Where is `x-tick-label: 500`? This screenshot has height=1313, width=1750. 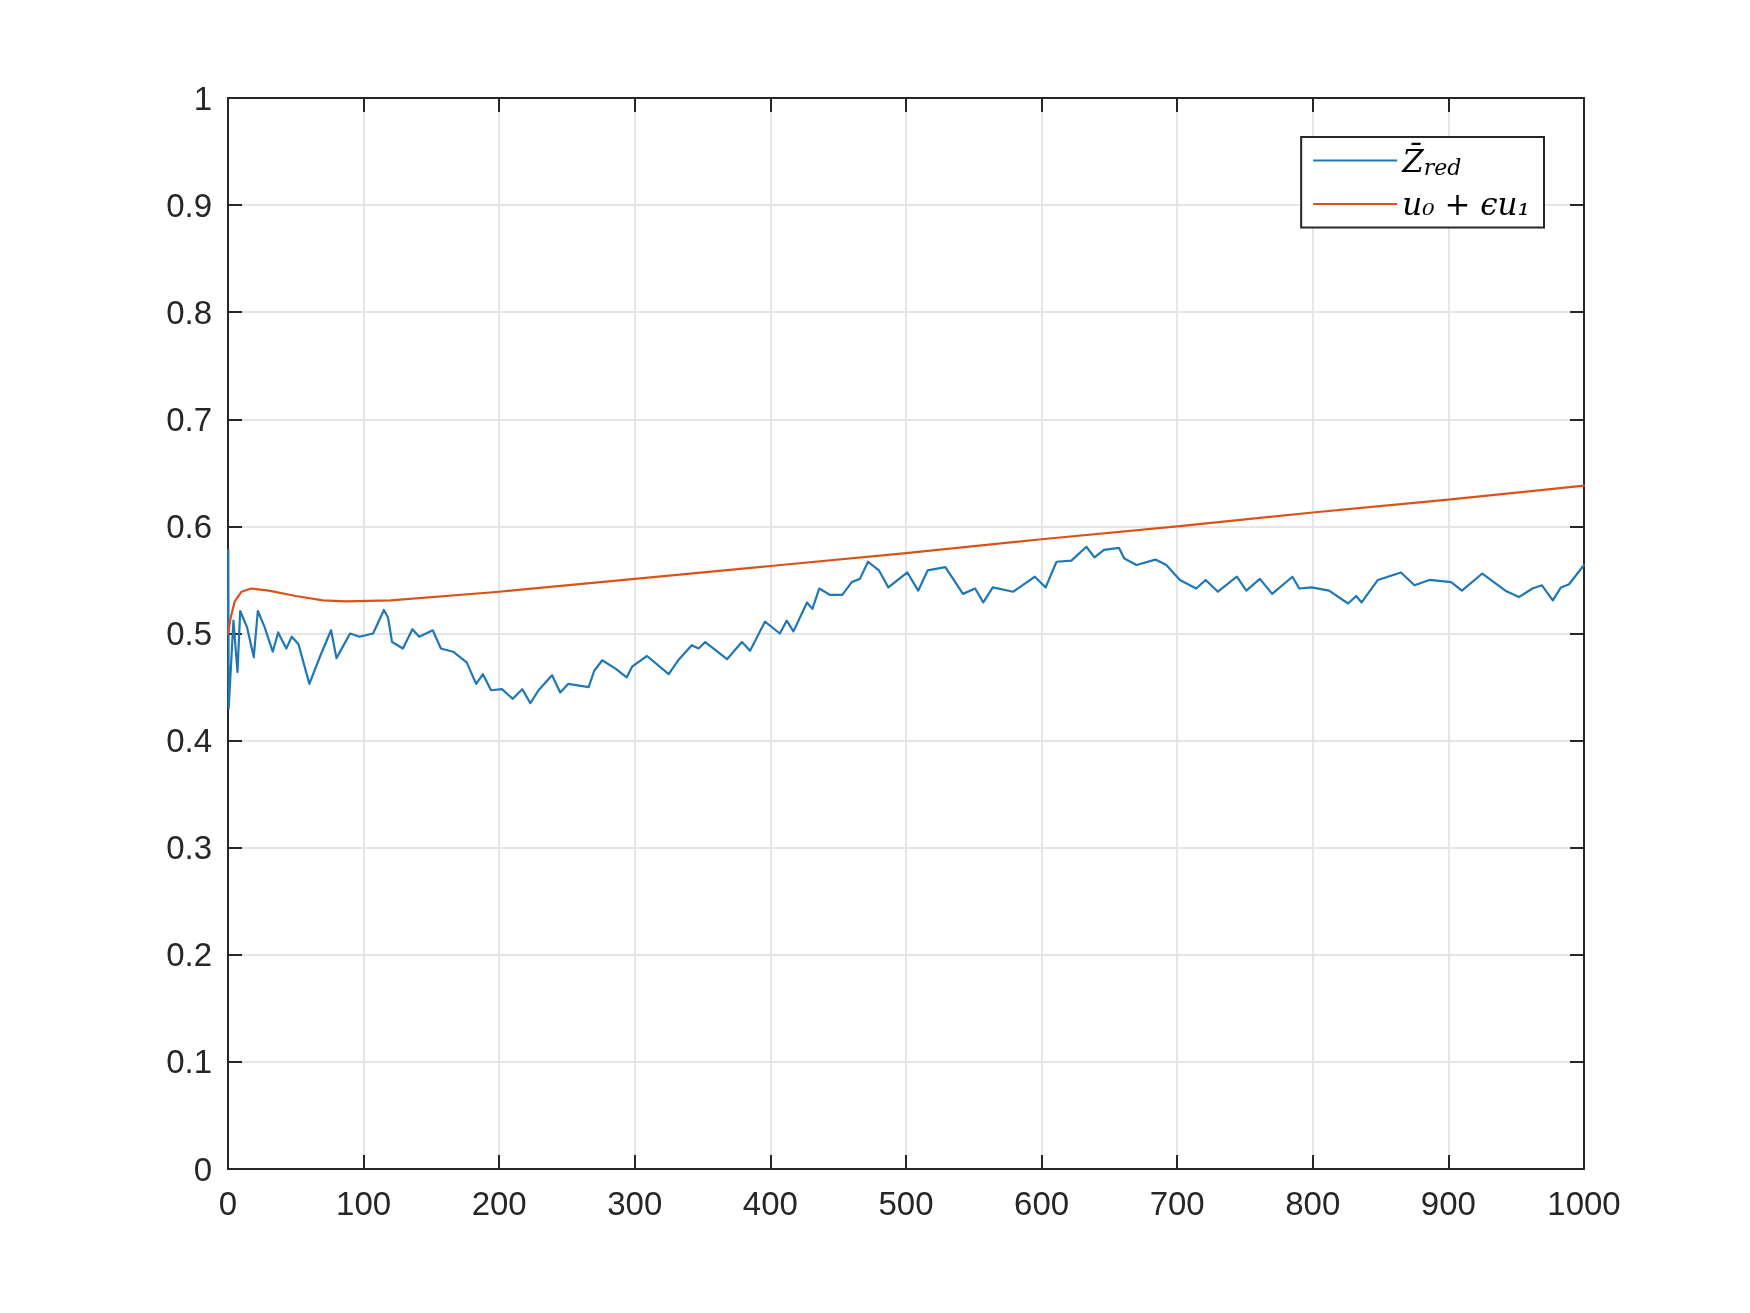 x-tick-label: 500 is located at coordinates (906, 1203).